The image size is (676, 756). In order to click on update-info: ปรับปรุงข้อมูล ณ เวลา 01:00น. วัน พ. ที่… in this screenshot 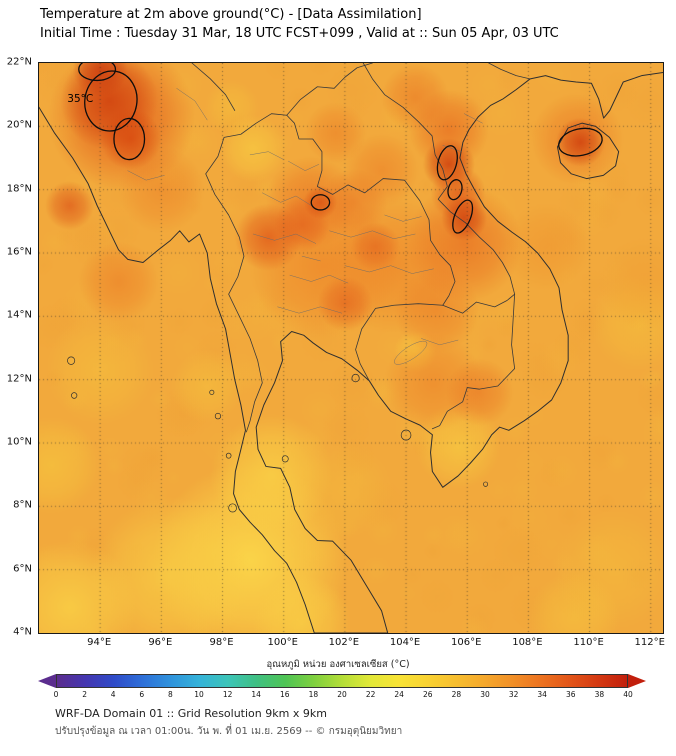, I will do `click(229, 731)`.